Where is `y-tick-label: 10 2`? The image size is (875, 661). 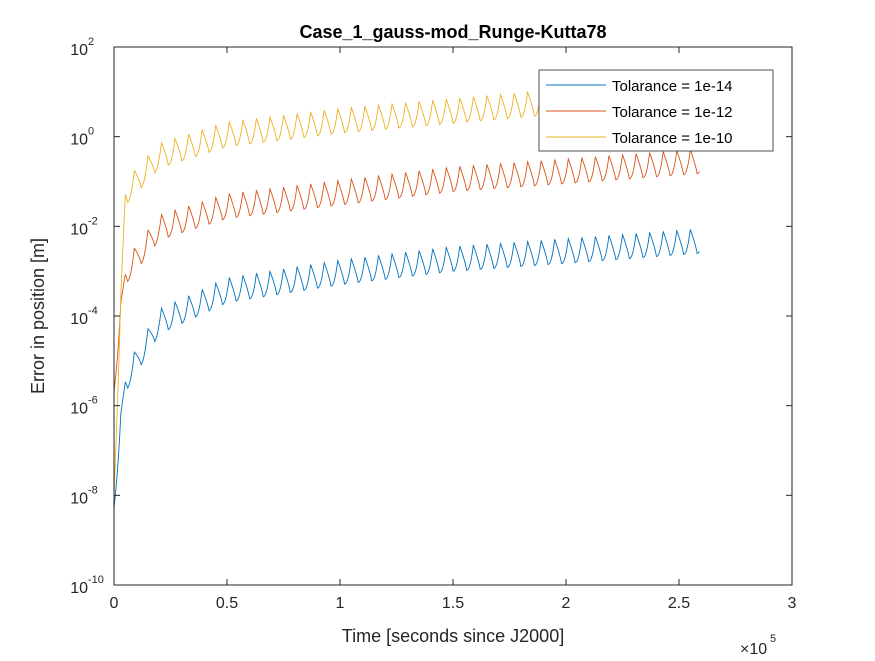 y-tick-label: 10 2 is located at coordinates (82, 47).